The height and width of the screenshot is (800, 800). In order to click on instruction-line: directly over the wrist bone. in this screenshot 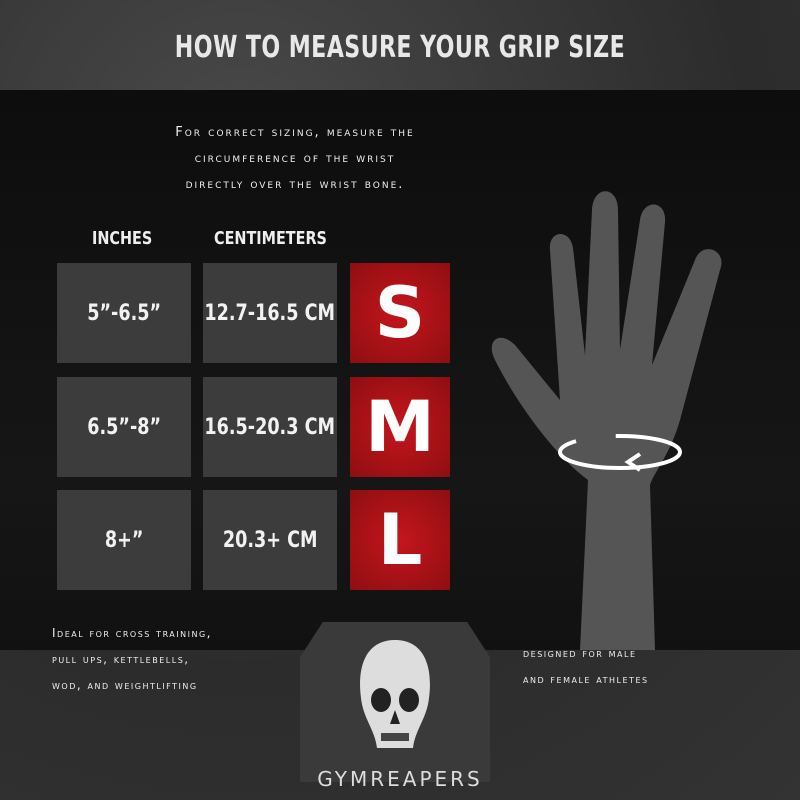, I will do `click(295, 184)`.